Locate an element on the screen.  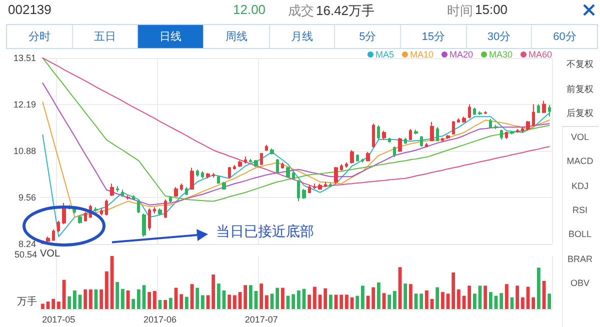
text: 15分 is located at coordinates (433, 36).